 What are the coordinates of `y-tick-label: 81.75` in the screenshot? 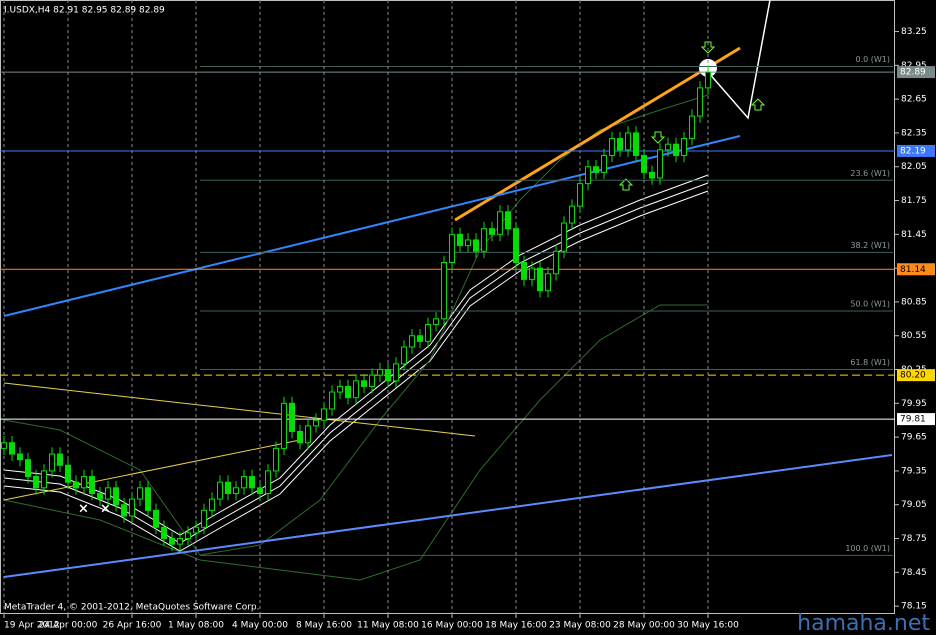 It's located at (914, 201).